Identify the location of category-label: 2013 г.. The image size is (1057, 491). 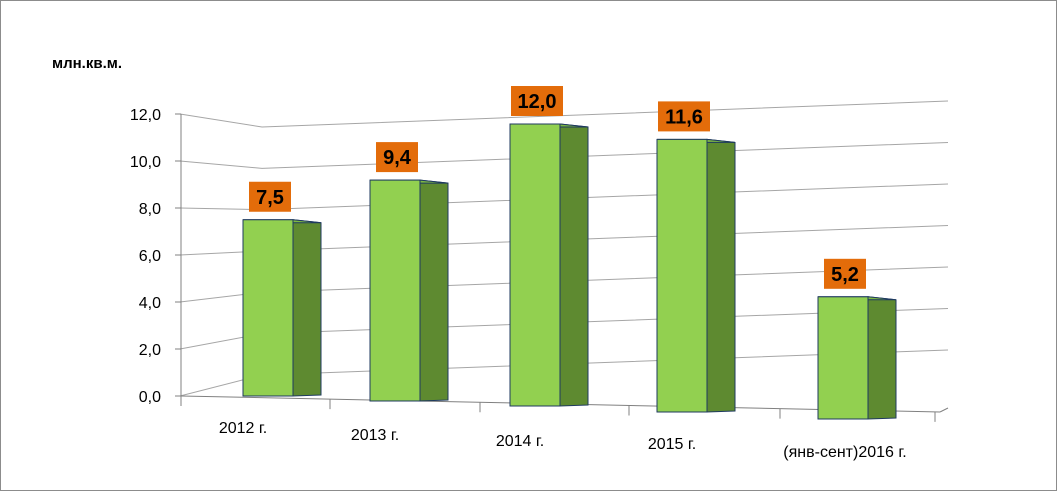
(375, 435).